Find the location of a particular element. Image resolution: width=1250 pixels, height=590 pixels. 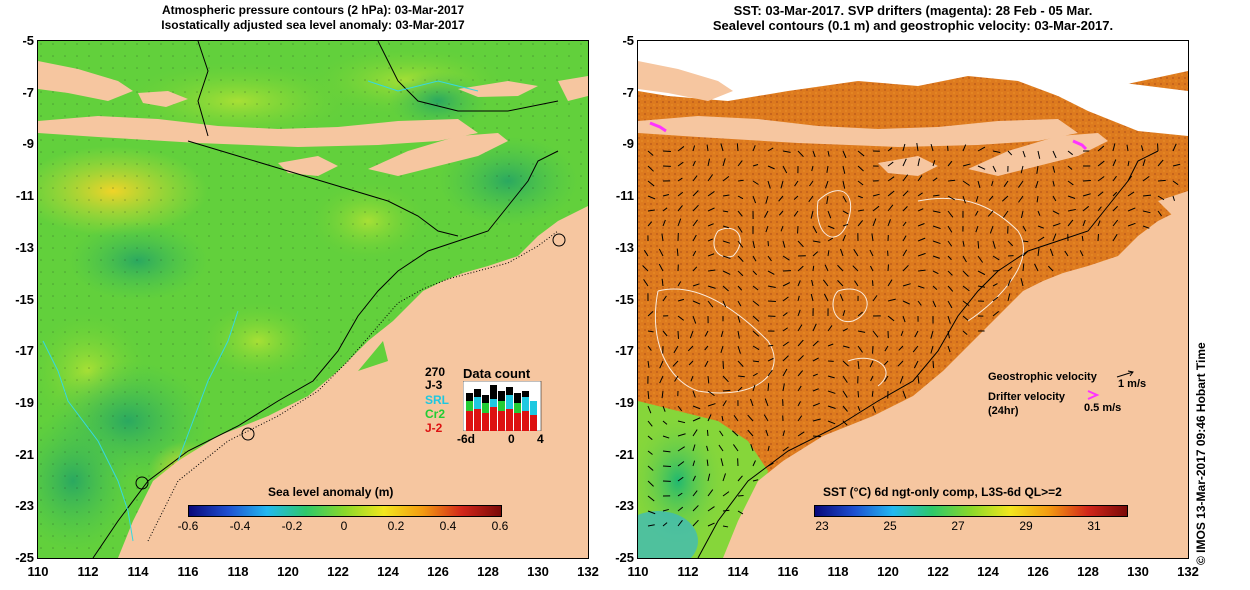

right-lat-tick: -15 is located at coordinates (624, 299).